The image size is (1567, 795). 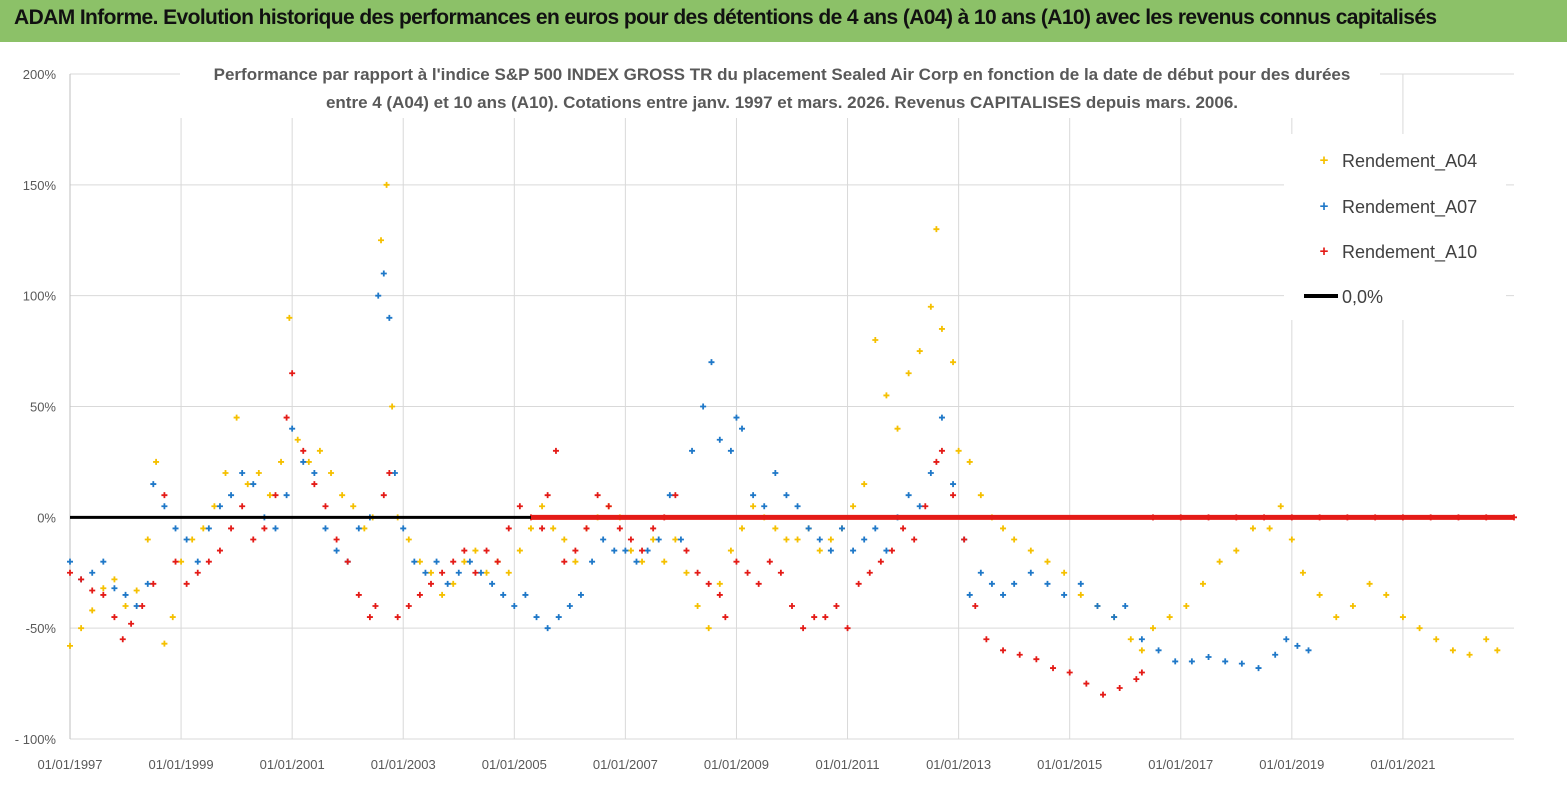 What do you see at coordinates (1343, 297) in the screenshot?
I see `legend-item-zero: 0,0%` at bounding box center [1343, 297].